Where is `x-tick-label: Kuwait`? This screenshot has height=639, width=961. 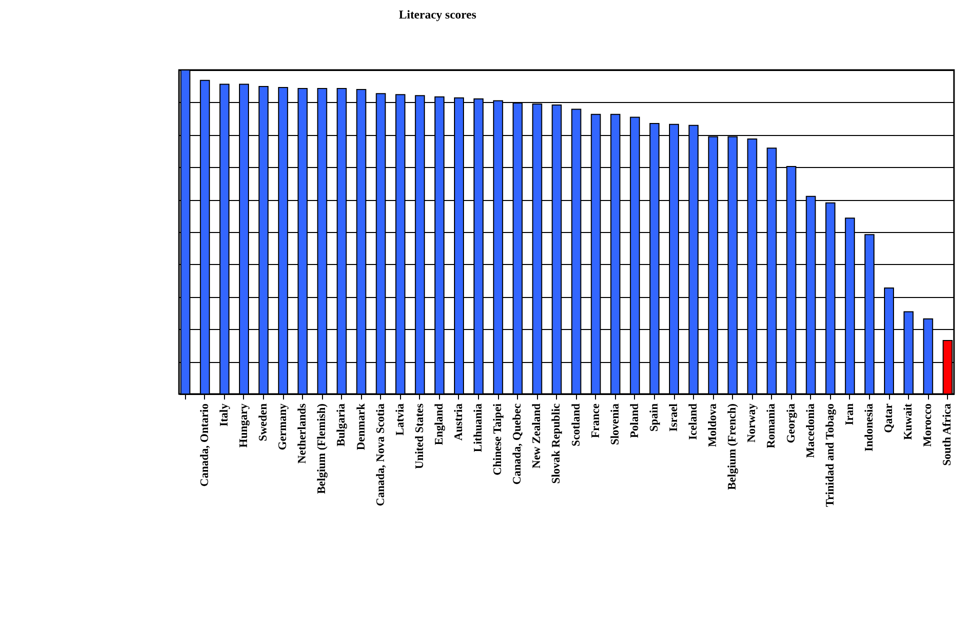 x-tick-label: Kuwait is located at coordinates (908, 421).